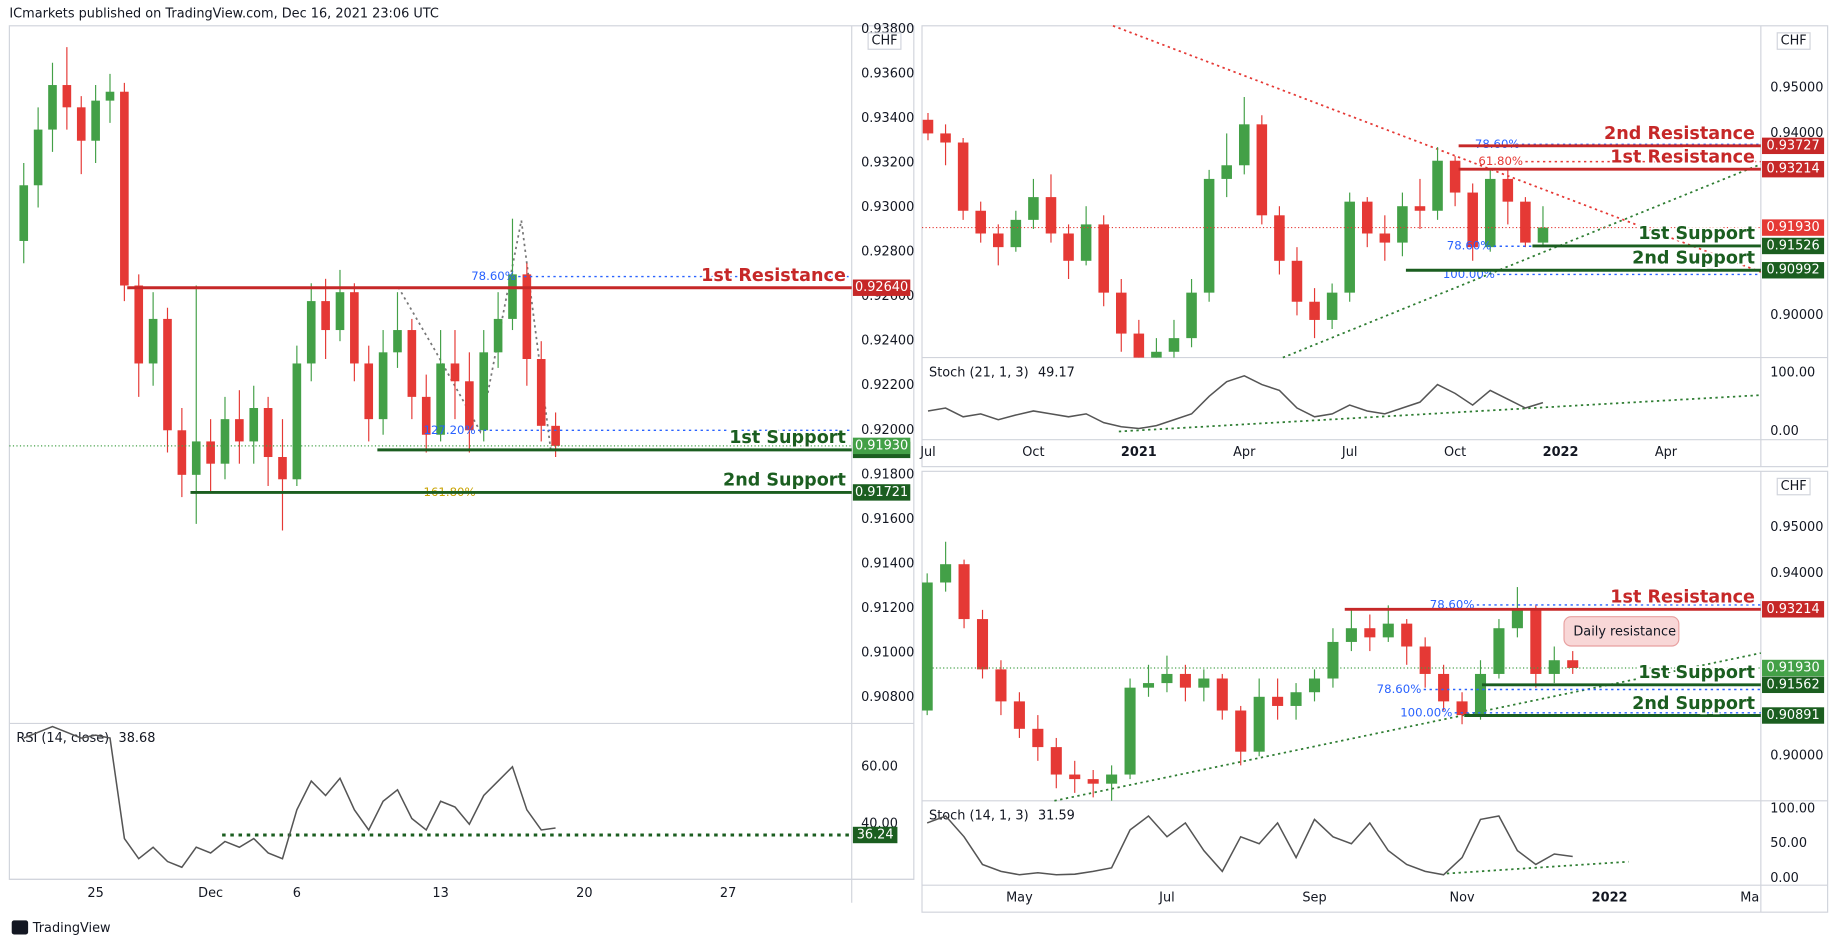 Image resolution: width=1837 pixels, height=945 pixels. Describe the element at coordinates (1749, 898) in the screenshot. I see `time-tick-label: Ma` at that location.